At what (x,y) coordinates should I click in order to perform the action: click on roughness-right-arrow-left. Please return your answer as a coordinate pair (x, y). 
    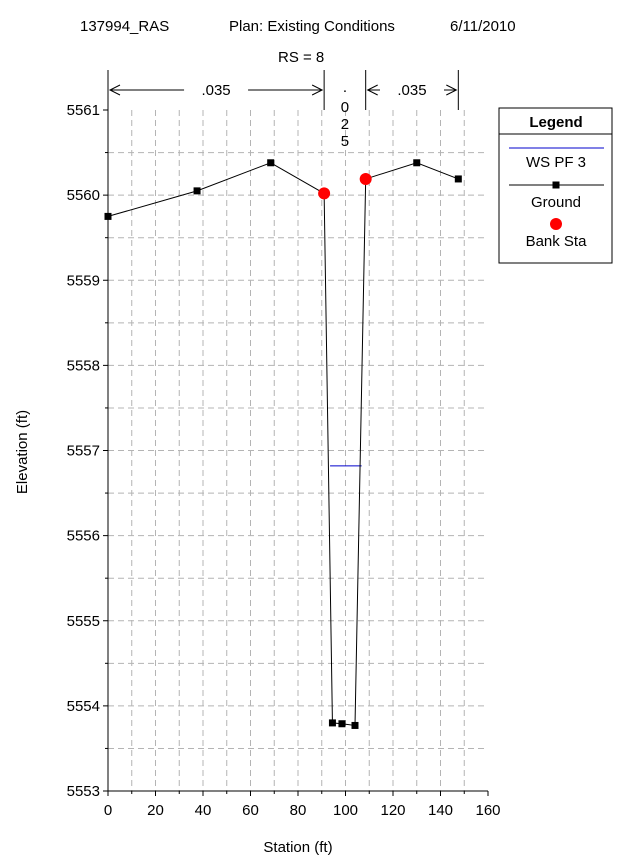
    Looking at the image, I should click on (372, 90).